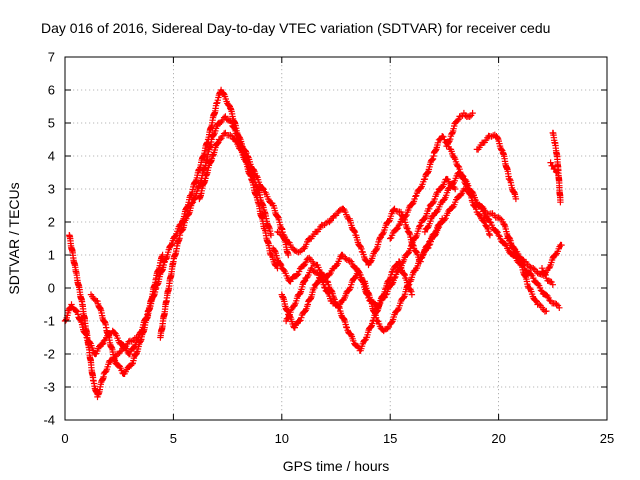  Describe the element at coordinates (498, 438) in the screenshot. I see `x-tick-label: 20` at that location.